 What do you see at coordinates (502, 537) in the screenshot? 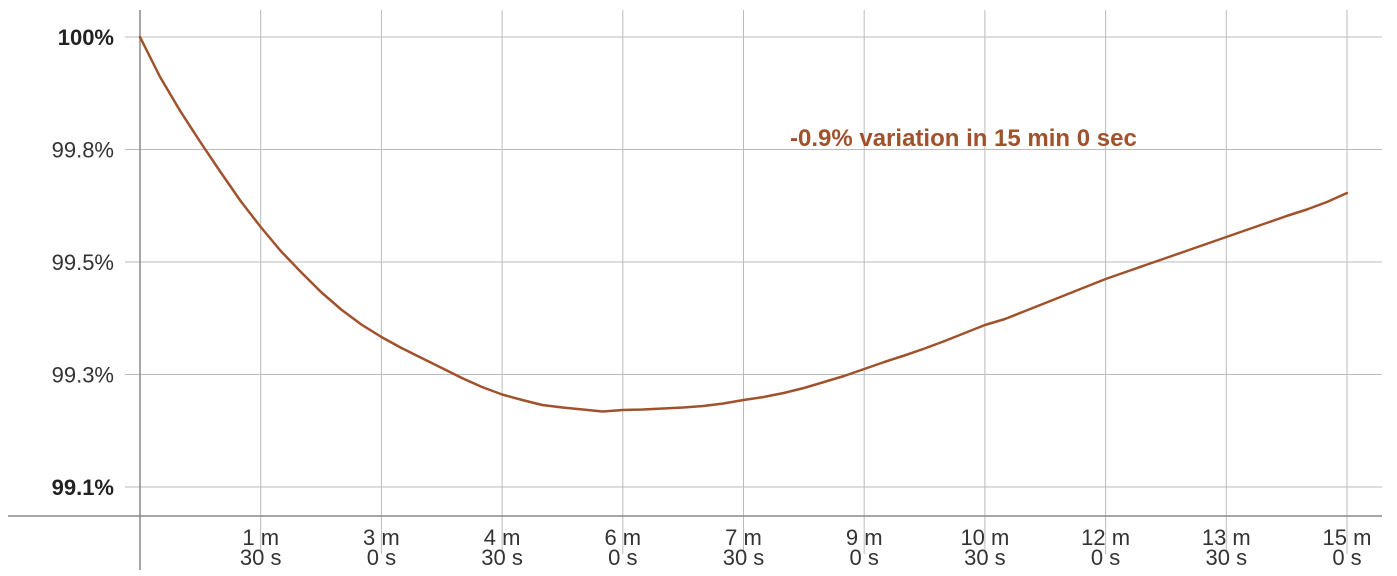
I see `x-tick-label-minutes: 4 m` at bounding box center [502, 537].